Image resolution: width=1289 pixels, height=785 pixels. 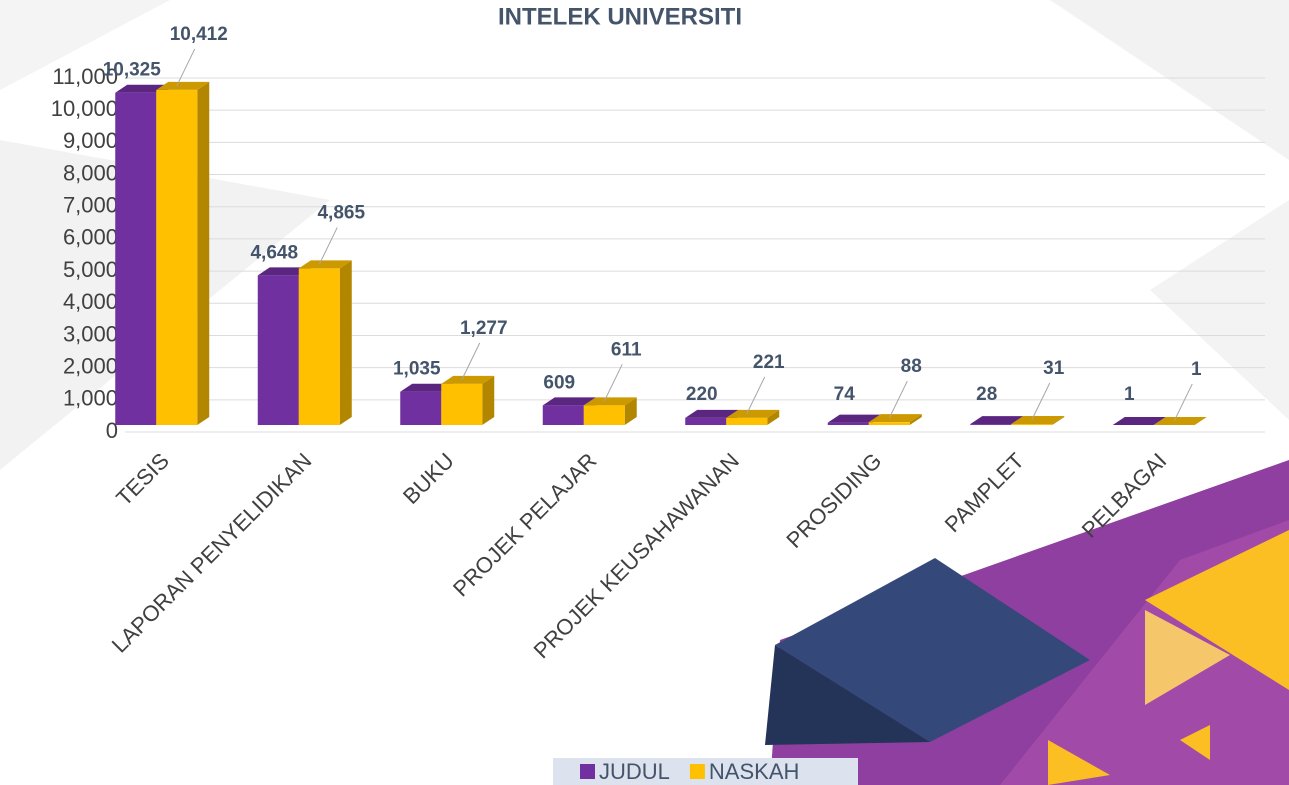 What do you see at coordinates (634, 771) in the screenshot?
I see `legend-label: JUDUL` at bounding box center [634, 771].